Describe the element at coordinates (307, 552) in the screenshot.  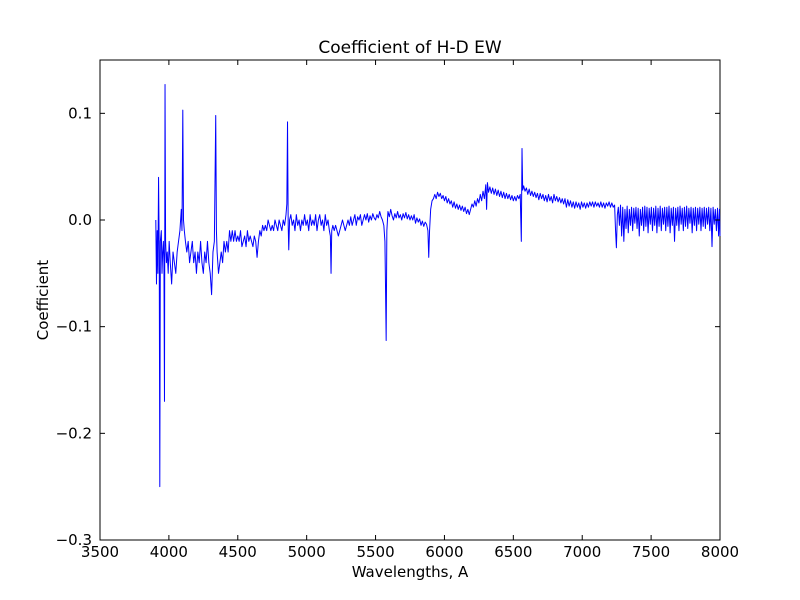
I see `x-tick-label: 5000` at that location.